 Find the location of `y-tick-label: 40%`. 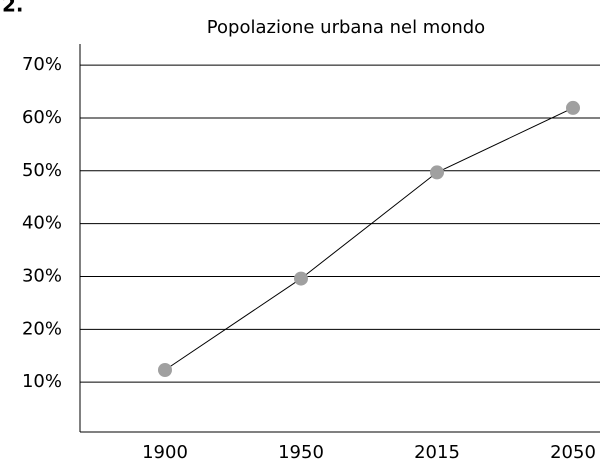

y-tick-label: 40% is located at coordinates (42, 223).